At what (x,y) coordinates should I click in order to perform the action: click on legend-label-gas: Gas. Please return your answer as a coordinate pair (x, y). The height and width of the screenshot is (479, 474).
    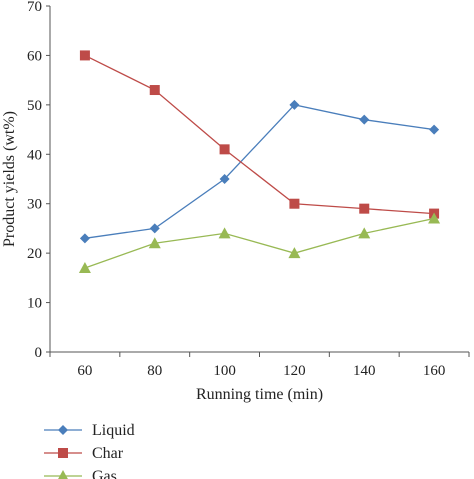
    Looking at the image, I should click on (104, 473).